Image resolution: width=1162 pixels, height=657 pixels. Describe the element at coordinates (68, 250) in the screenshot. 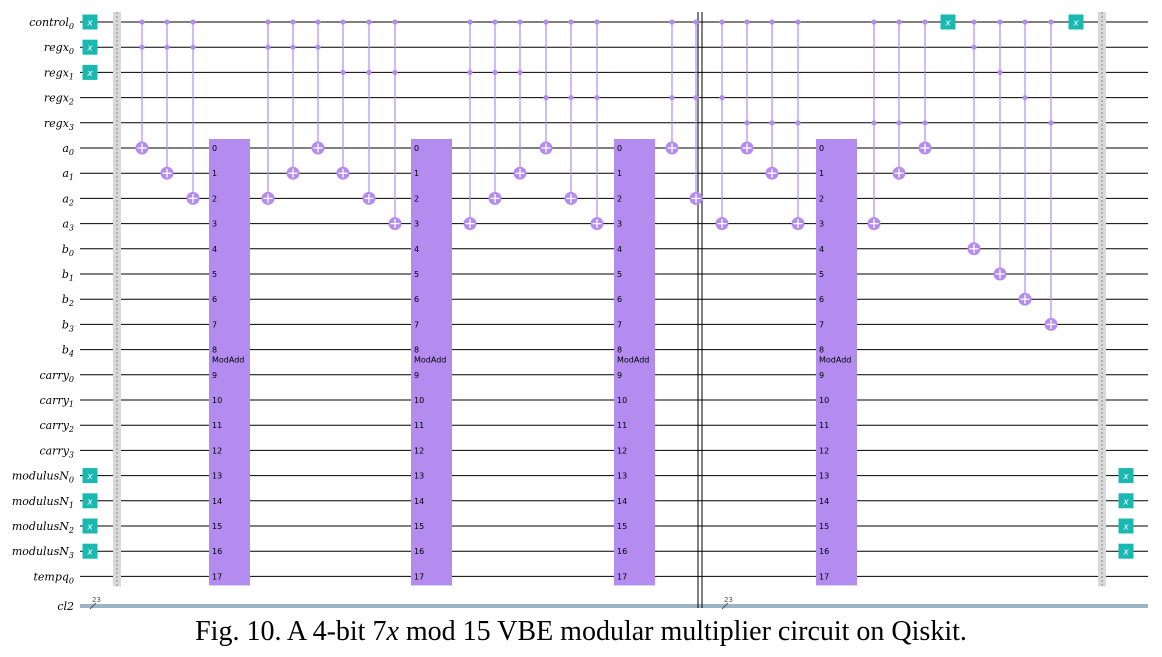

I see `qubit-label: b0` at that location.